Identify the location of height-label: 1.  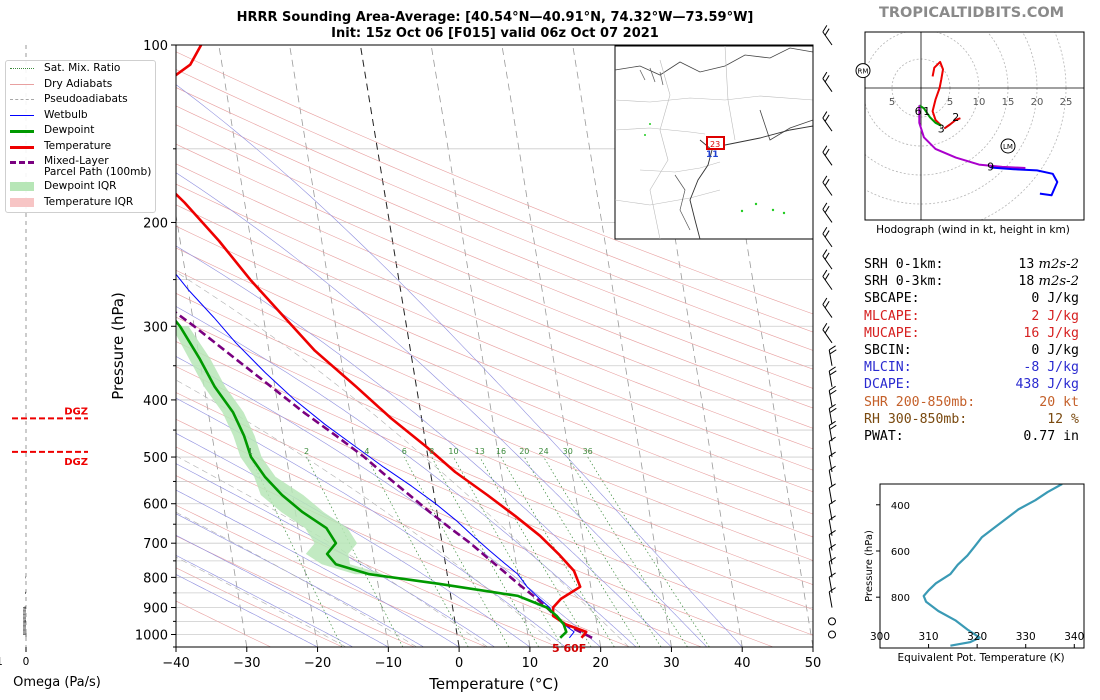
(926, 111).